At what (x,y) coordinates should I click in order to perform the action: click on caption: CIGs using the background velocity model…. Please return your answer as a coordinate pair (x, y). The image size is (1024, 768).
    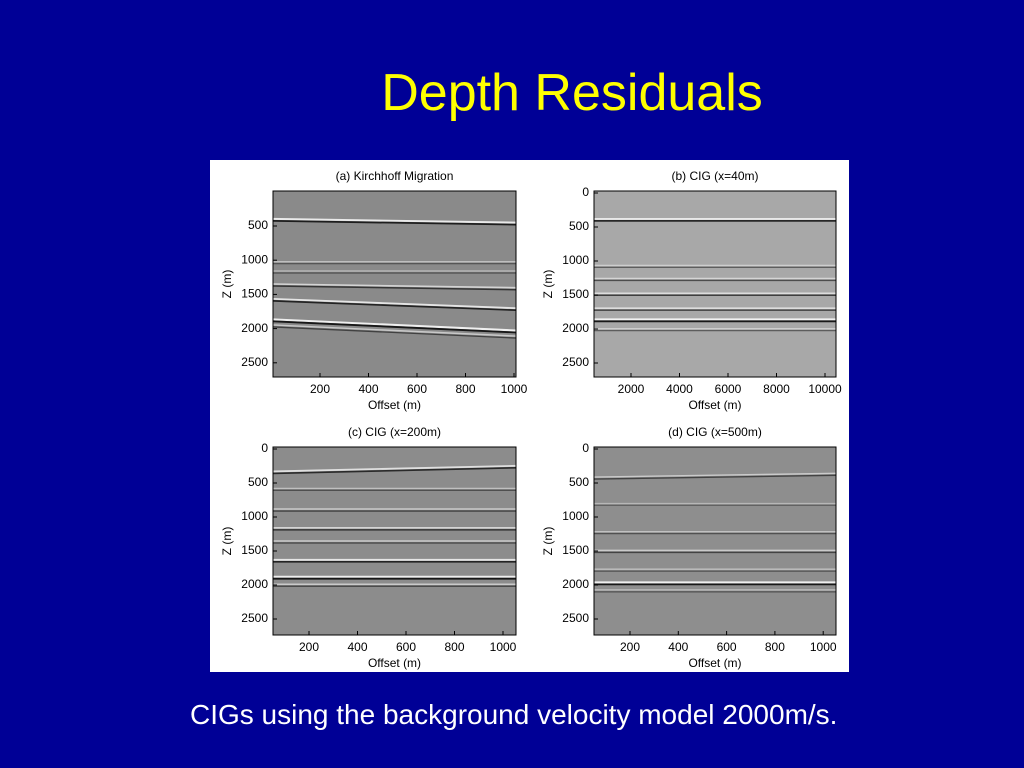
    Looking at the image, I should click on (514, 714).